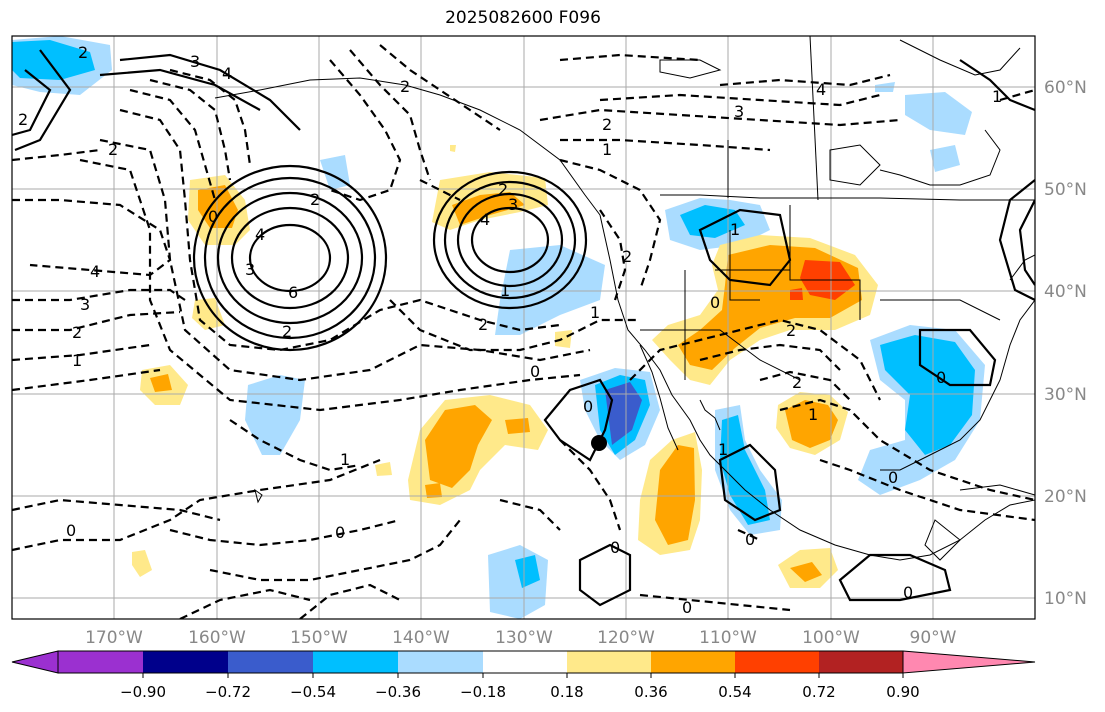 The image size is (1105, 712). What do you see at coordinates (969, 662) in the screenshot?
I see `colorbar-extend-max` at bounding box center [969, 662].